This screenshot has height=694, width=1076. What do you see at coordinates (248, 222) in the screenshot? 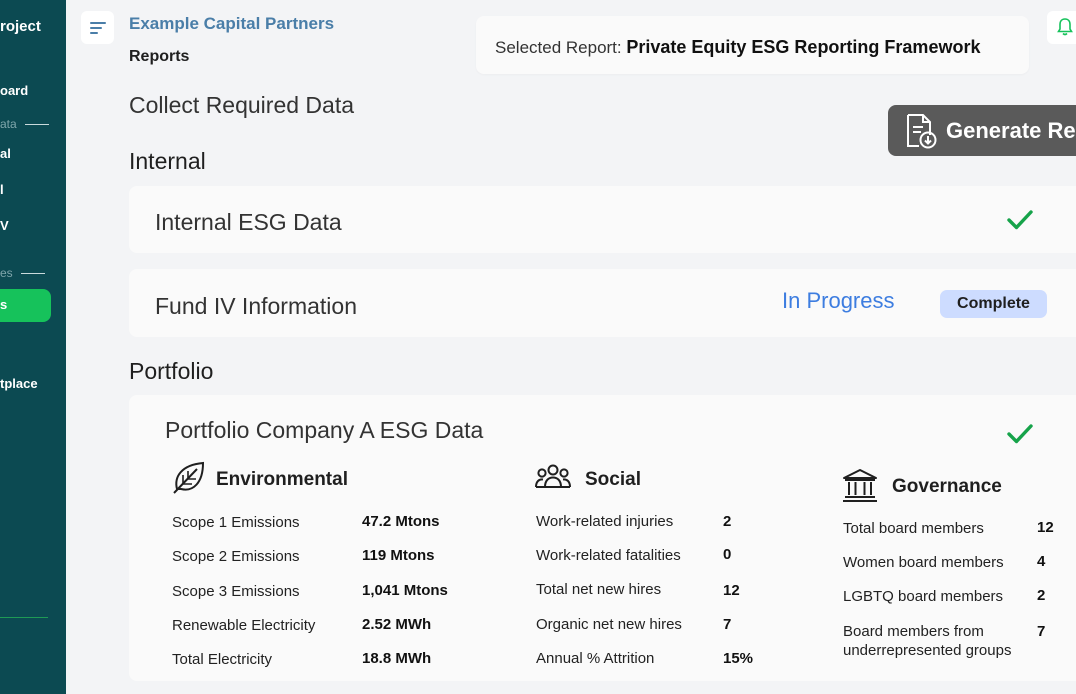
I see `card-title: Internal ESG Data` at bounding box center [248, 222].